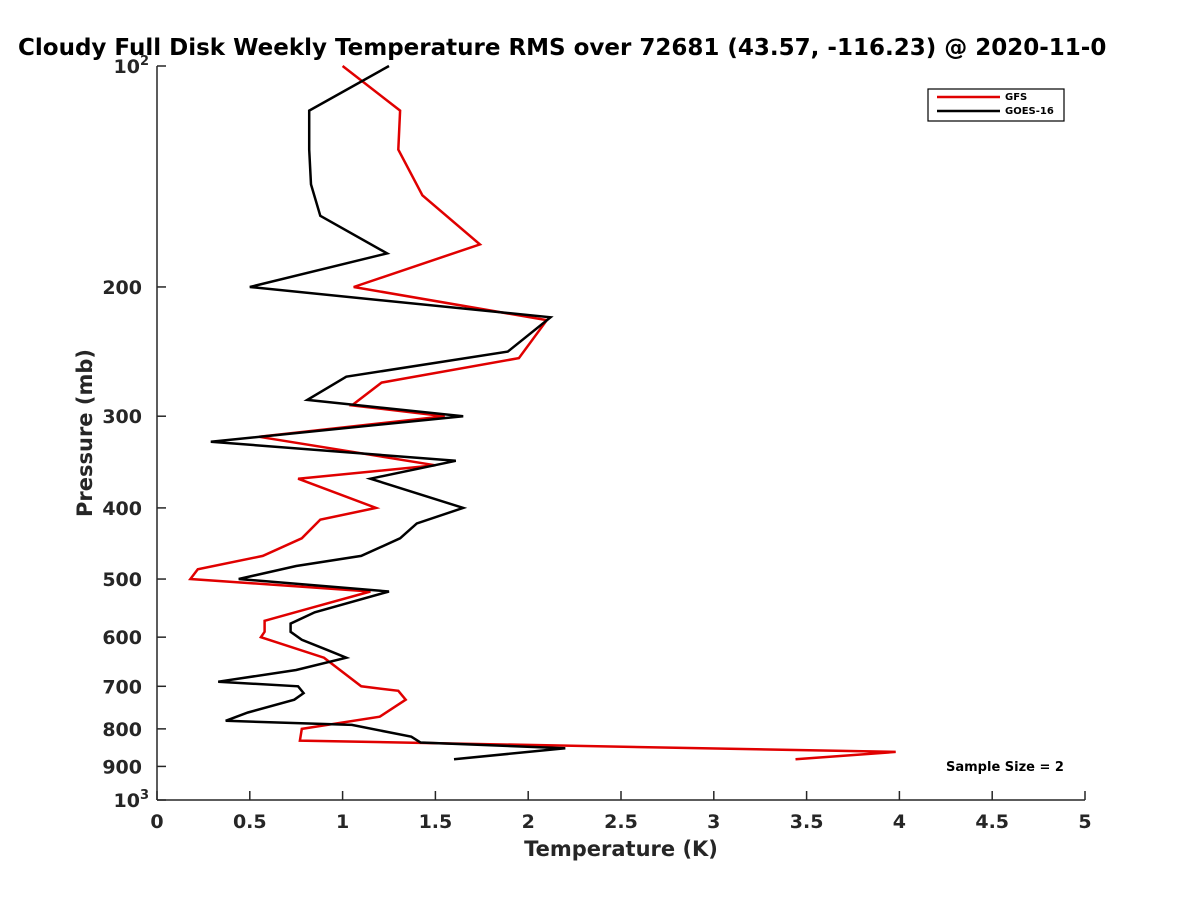 Image resolution: width=1200 pixels, height=900 pixels. Describe the element at coordinates (621, 822) in the screenshot. I see `x-tick-label: 2.5` at that location.